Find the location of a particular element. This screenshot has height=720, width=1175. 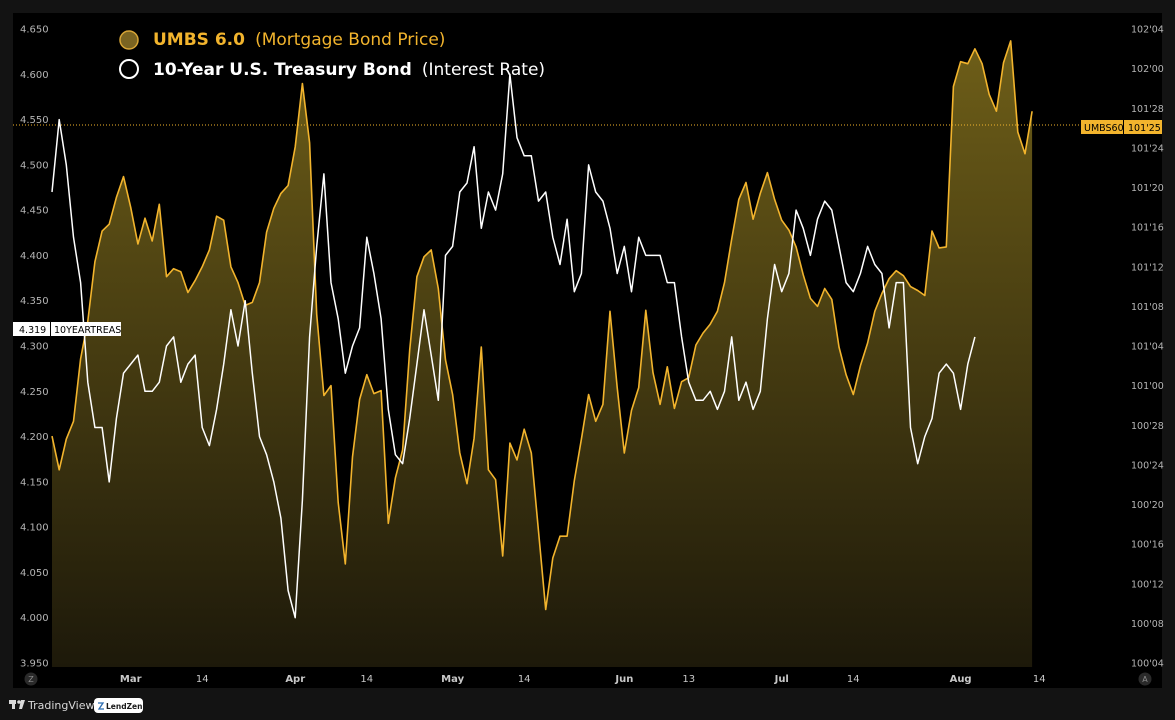

right-axis-tick-label: 100'04 is located at coordinates (1147, 664).